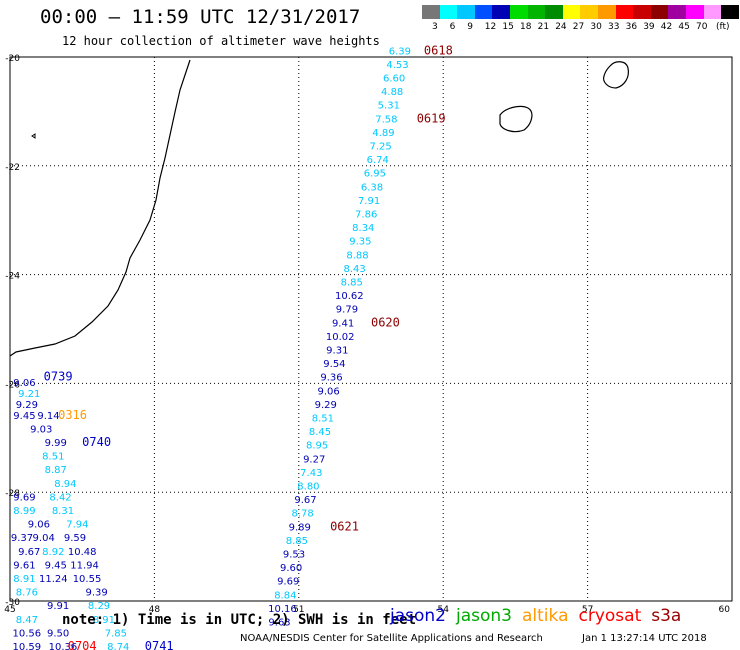  I want to click on wave-height-label: 9.53, so click(294, 554).